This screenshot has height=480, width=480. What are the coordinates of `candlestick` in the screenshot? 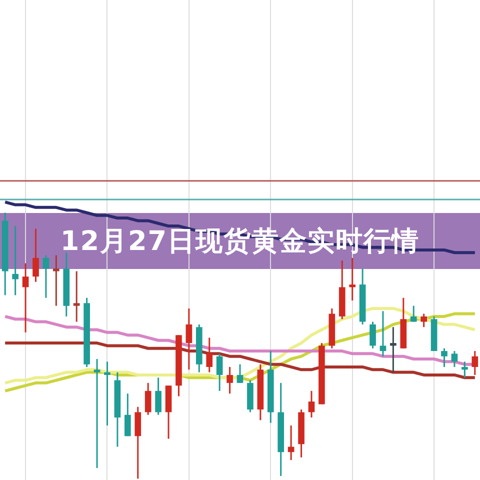 It's located at (76, 296).